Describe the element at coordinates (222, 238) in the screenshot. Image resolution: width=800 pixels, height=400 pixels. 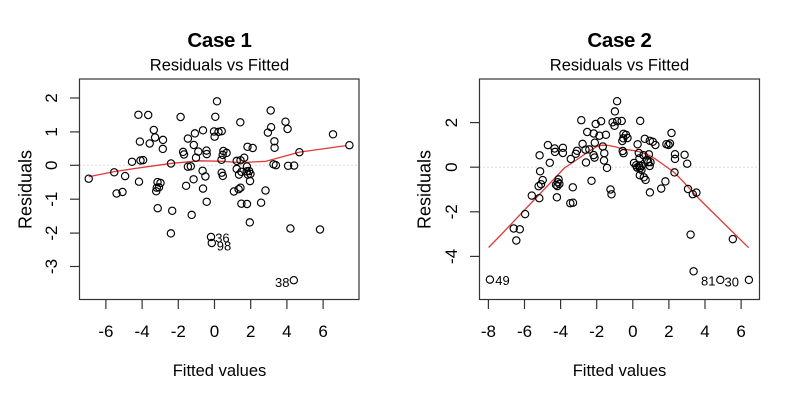
I see `svg-text: 36` at that location.